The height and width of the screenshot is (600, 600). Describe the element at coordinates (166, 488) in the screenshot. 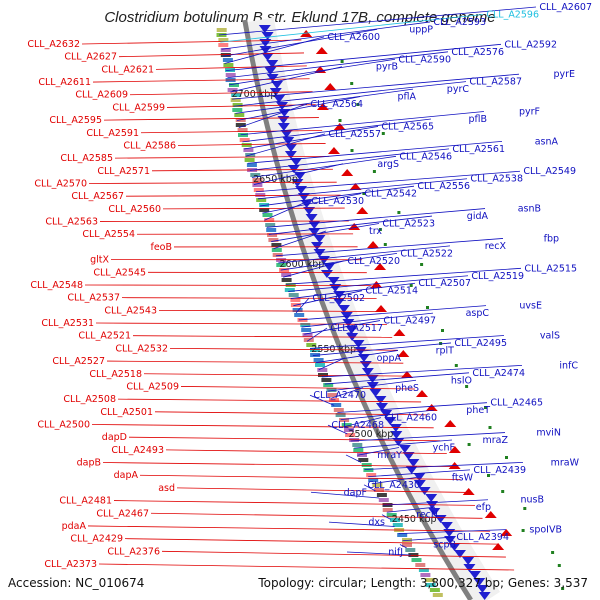

I see `gene-label-left: asd` at that location.